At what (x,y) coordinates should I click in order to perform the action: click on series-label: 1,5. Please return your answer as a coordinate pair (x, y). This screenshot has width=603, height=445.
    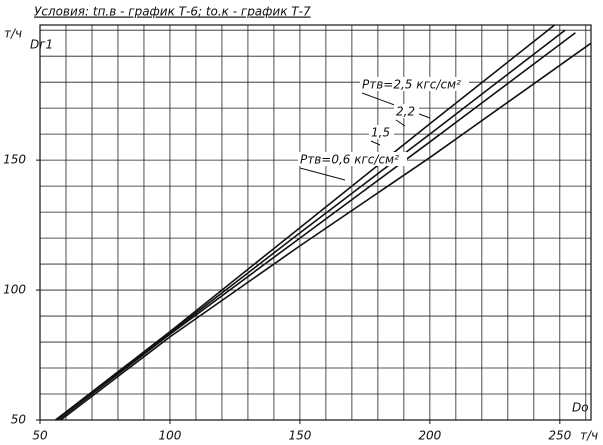
    Looking at the image, I should click on (380, 133).